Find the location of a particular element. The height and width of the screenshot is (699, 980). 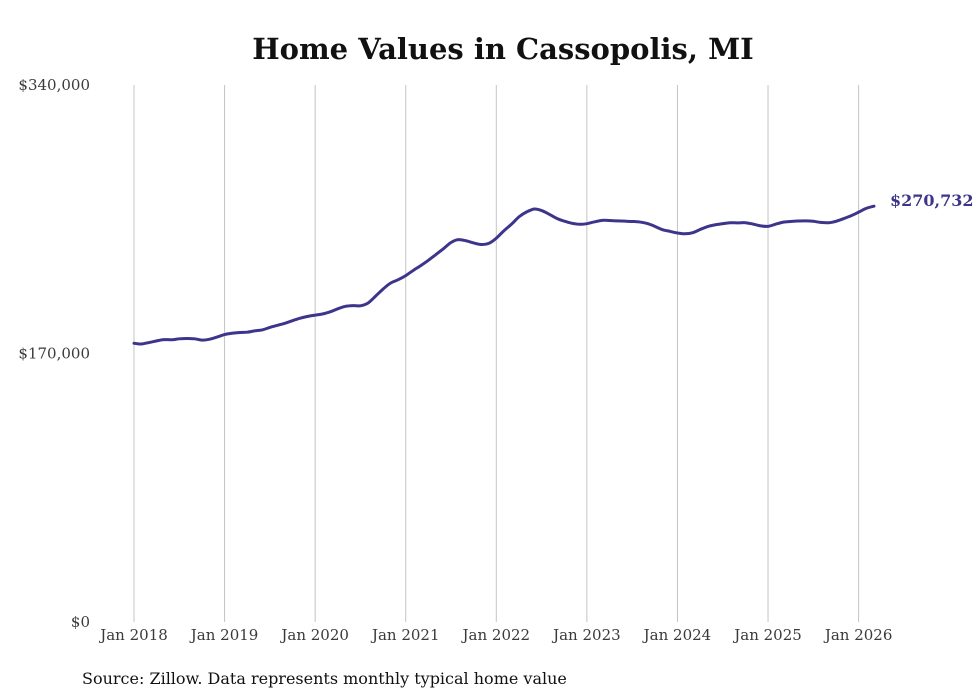

x-tick-label: Jan 2024 is located at coordinates (677, 635).